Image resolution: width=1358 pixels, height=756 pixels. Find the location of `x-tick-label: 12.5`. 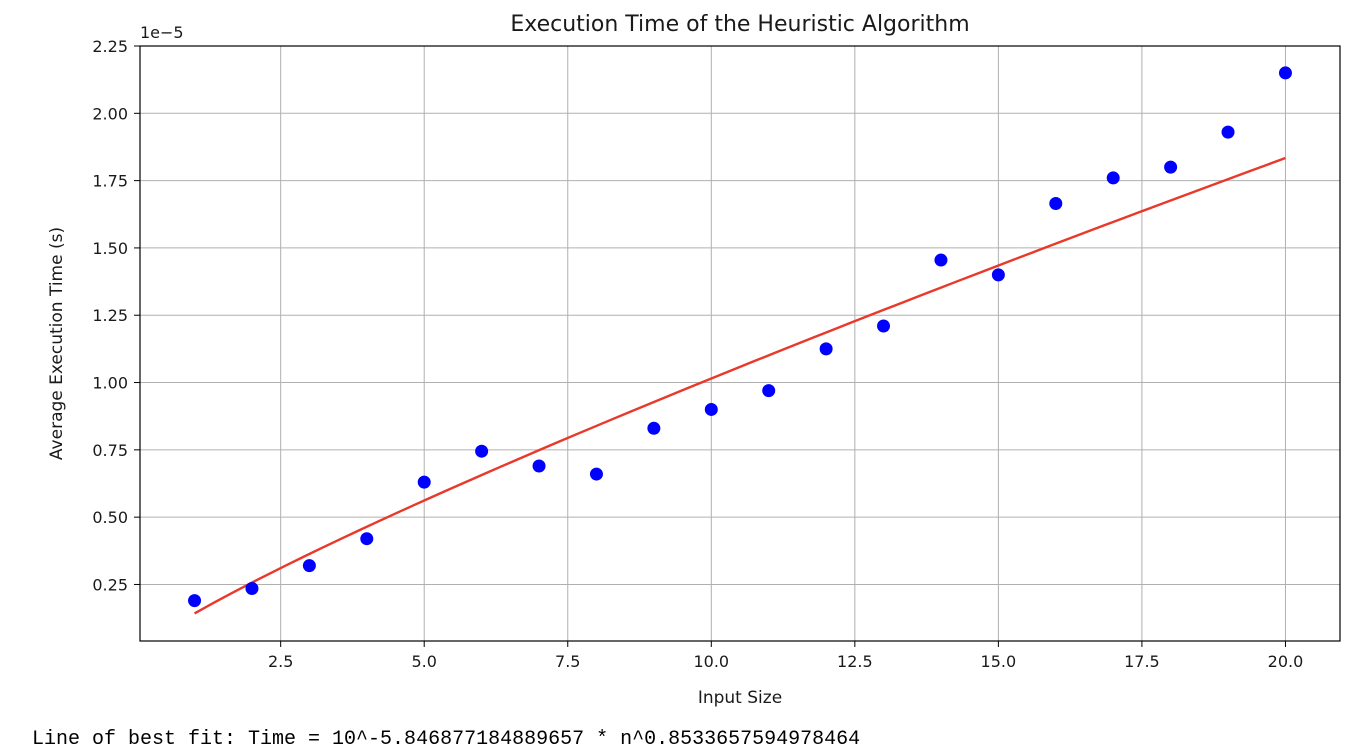

x-tick-label: 12.5 is located at coordinates (855, 661).